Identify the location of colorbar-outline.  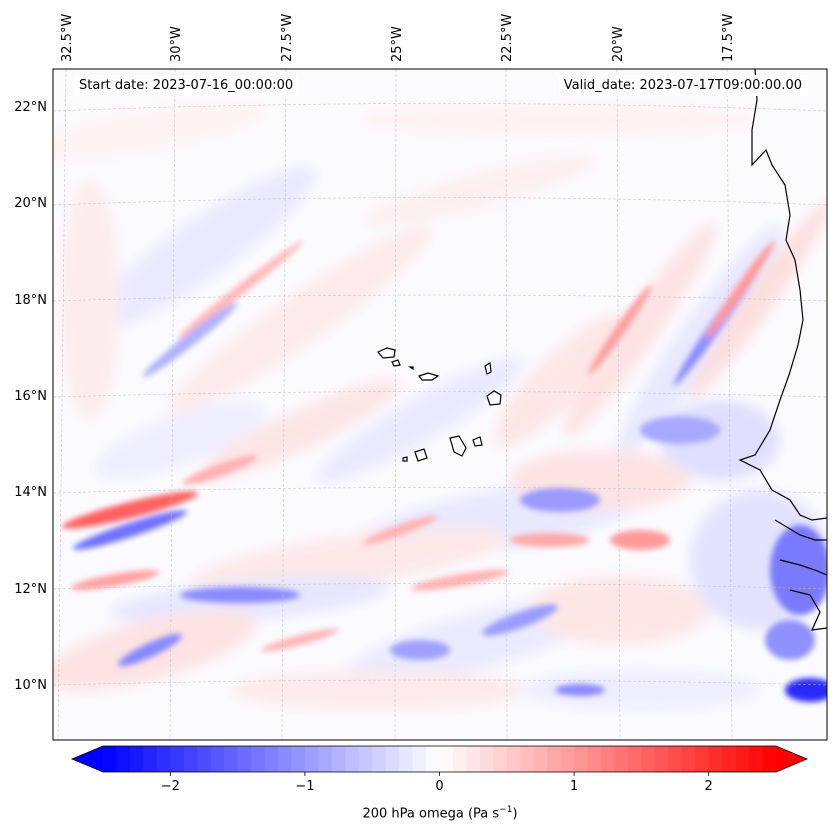
(439, 759).